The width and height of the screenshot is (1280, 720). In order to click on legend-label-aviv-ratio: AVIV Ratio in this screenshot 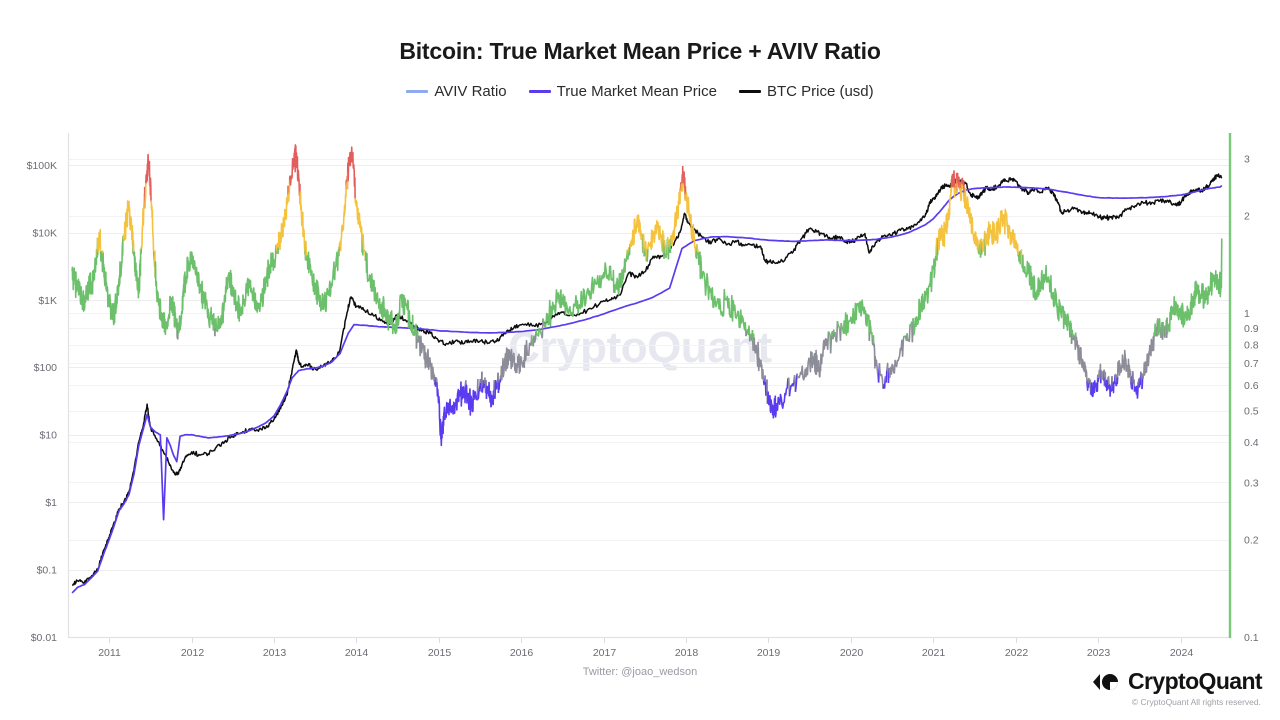, I will do `click(470, 91)`.